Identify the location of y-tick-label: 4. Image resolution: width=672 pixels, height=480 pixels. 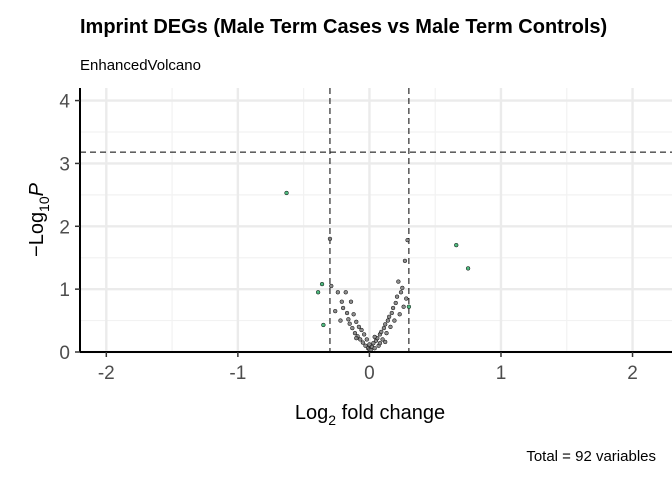
(64, 102).